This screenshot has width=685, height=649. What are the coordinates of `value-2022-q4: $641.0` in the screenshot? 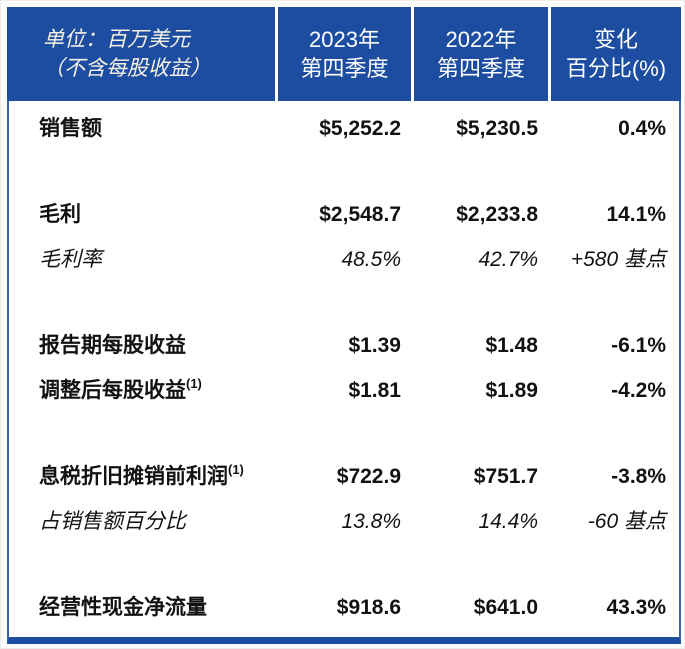 It's located at (505, 607).